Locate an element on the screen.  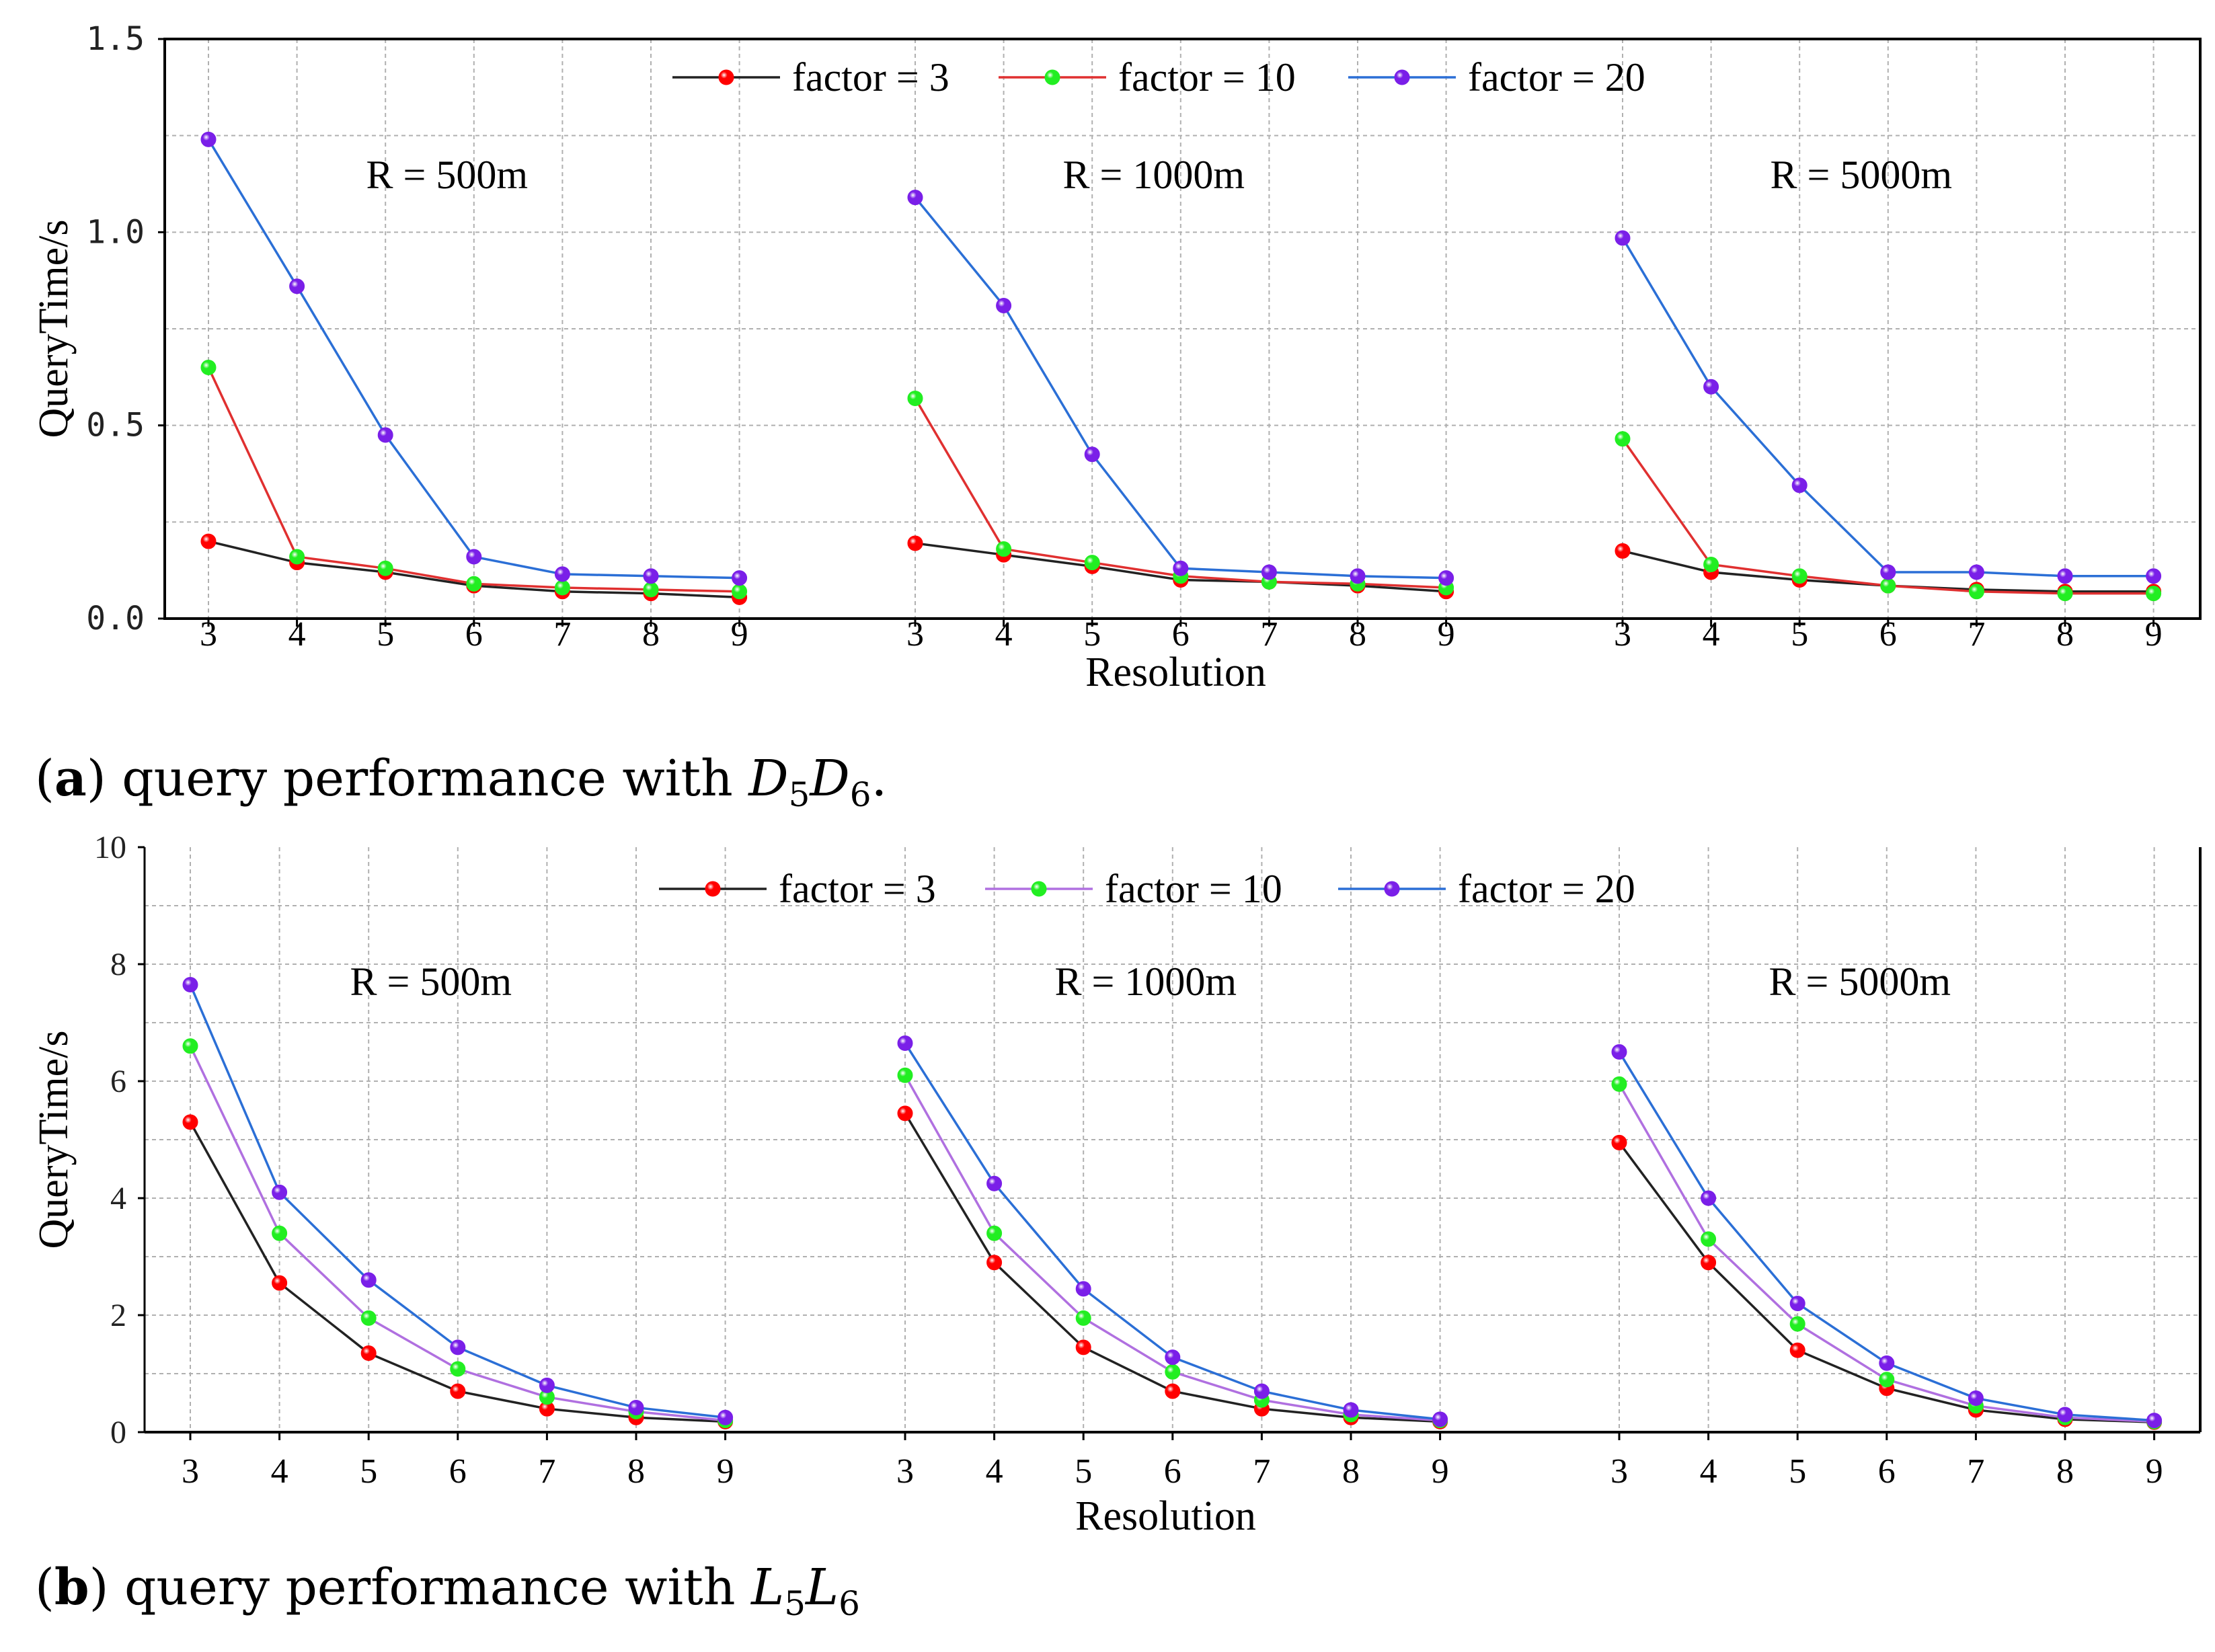
legend: factor = 3 factor = 10 factor = 20 is located at coordinates (1147, 889).